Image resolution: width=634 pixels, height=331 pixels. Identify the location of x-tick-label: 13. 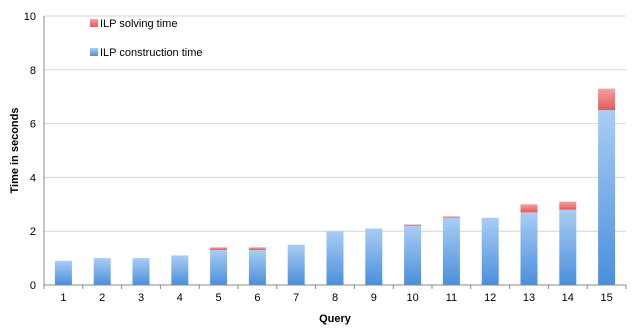
(529, 298).